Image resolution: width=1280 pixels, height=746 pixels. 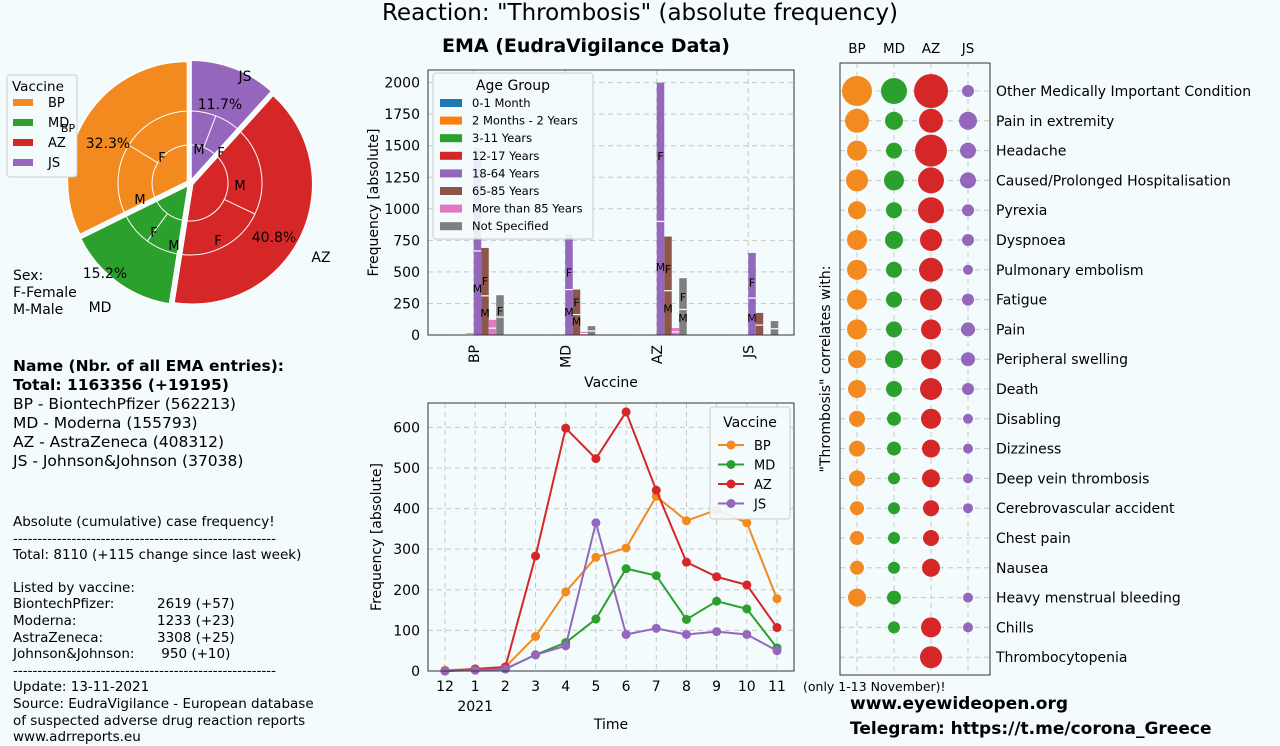 What do you see at coordinates (1031, 729) in the screenshot?
I see `telegram-link: Telegram: https://t.me/corona_Greece` at bounding box center [1031, 729].